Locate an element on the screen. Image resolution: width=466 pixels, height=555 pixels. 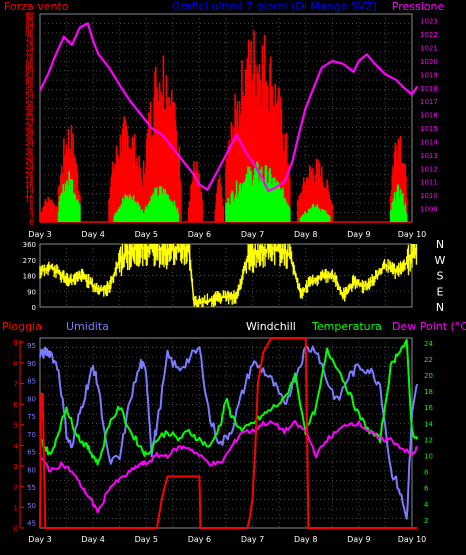
chart1-left-tick: 48 is located at coordinates (29, 110).